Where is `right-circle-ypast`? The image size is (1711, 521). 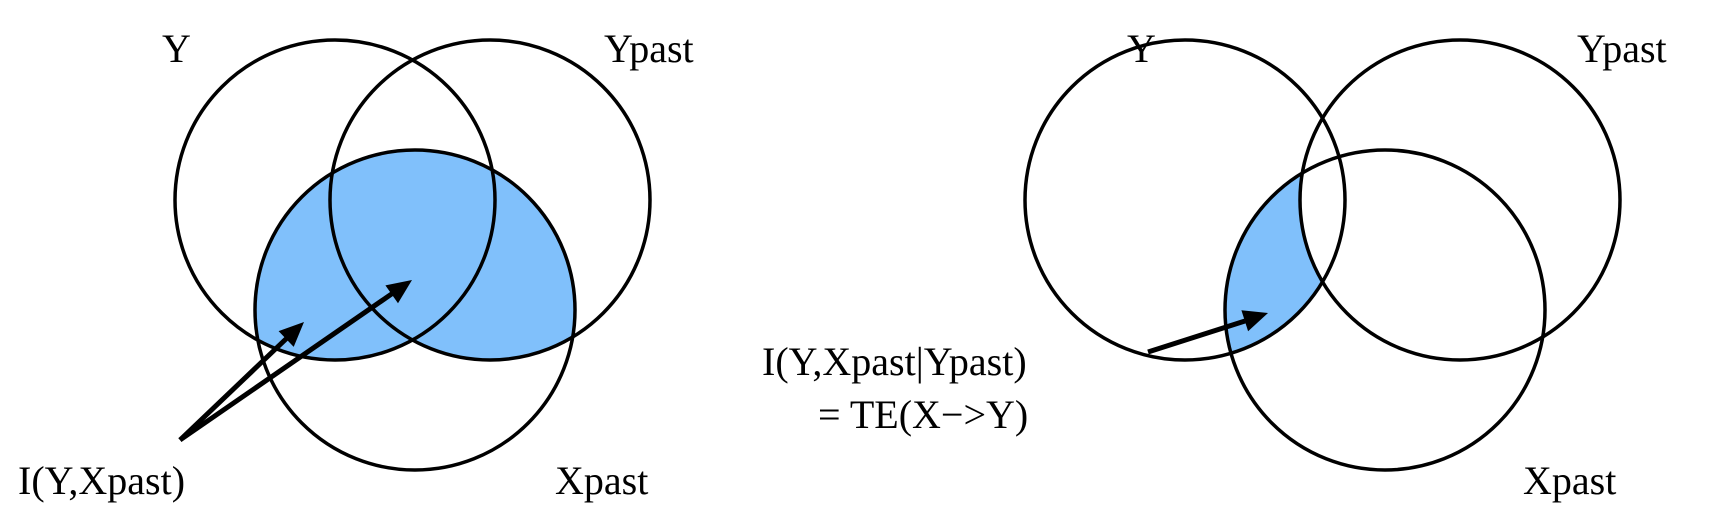 right-circle-ypast is located at coordinates (1460, 200).